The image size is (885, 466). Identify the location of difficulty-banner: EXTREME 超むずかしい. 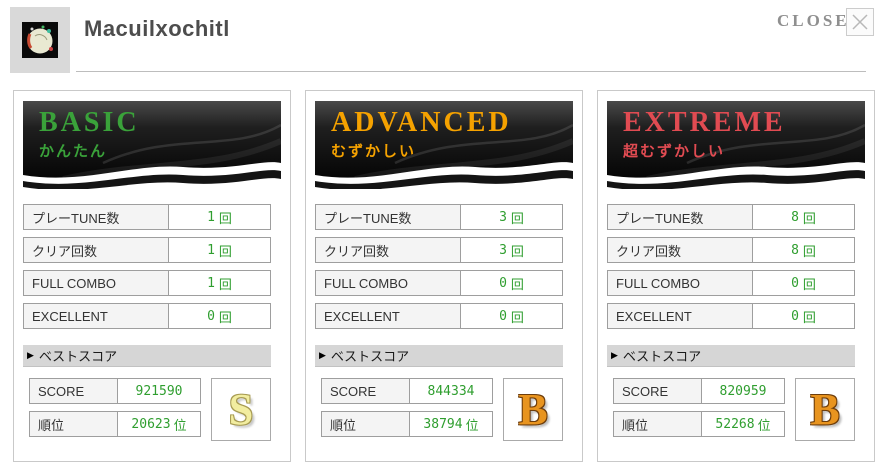
(736, 145).